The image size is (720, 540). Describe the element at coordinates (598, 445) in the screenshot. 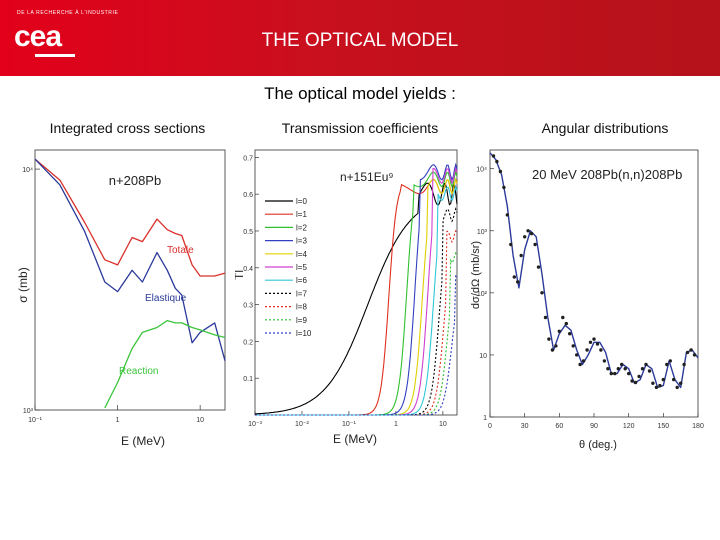

I see `chart3-xlabel: θ (deg.)` at that location.